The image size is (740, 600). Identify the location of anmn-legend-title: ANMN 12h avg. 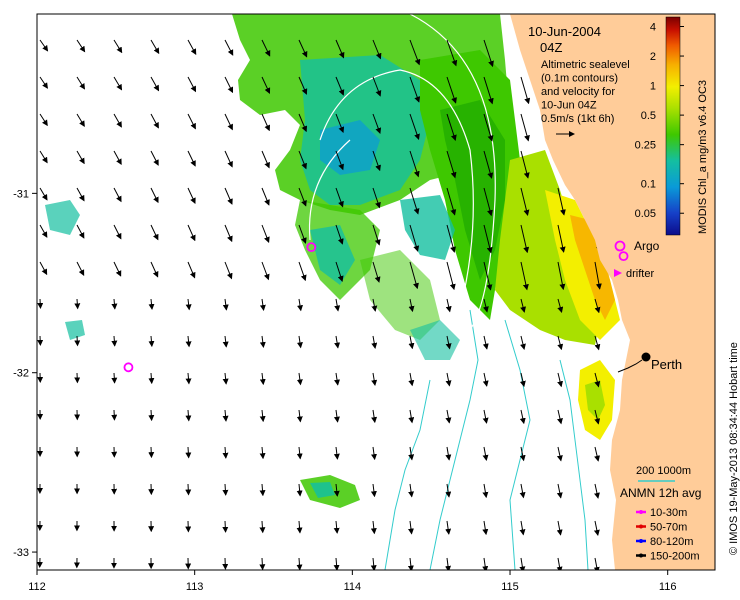
(660, 493).